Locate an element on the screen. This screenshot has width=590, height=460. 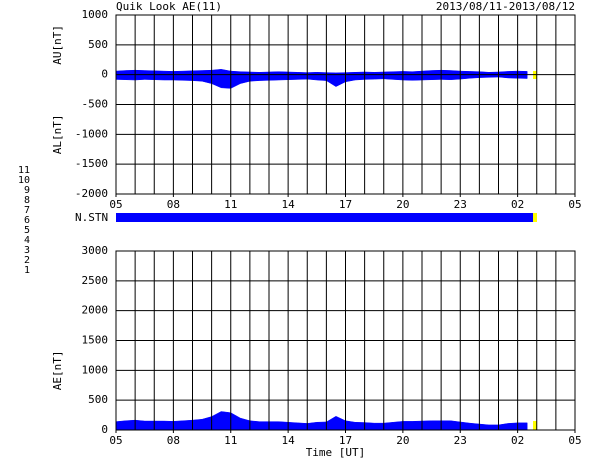
y-tick-label: 2000 is located at coordinates (95, 310).